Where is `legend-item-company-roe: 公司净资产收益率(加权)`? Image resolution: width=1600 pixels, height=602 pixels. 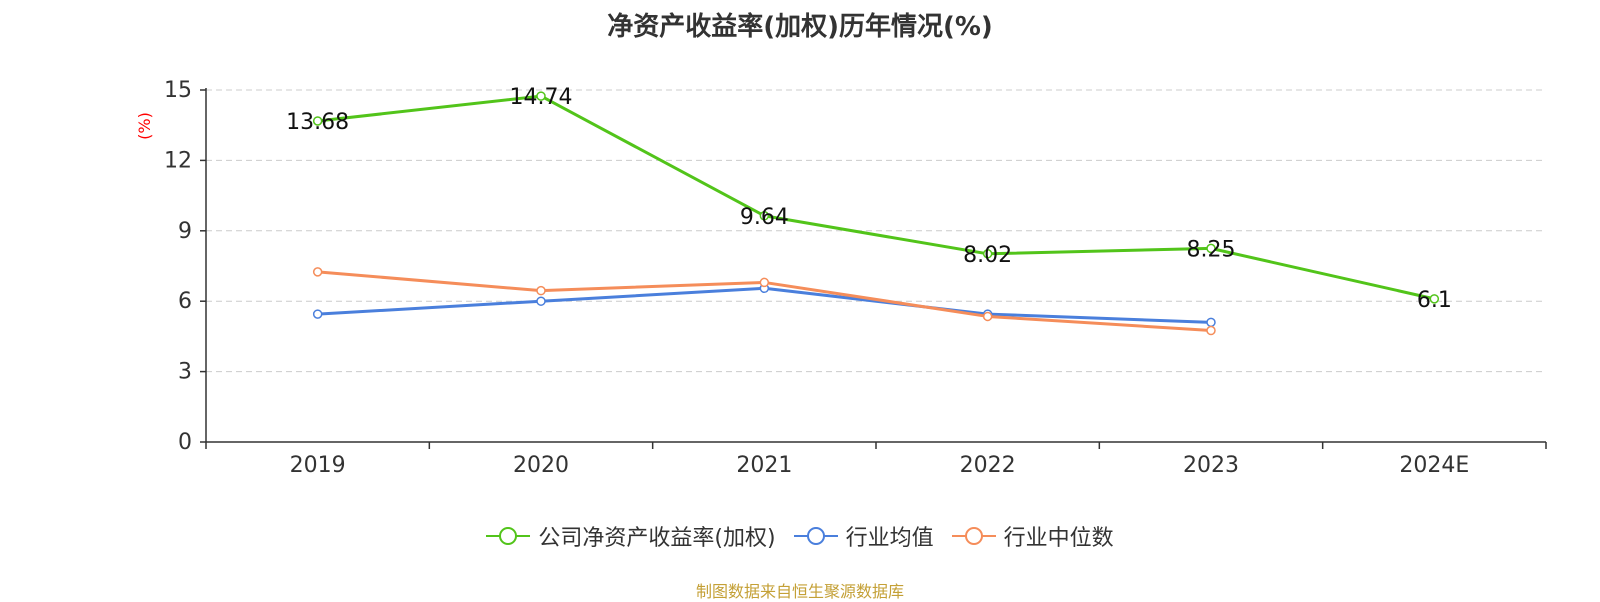
legend-item-company-roe: 公司净资产收益率(加权) is located at coordinates (631, 536).